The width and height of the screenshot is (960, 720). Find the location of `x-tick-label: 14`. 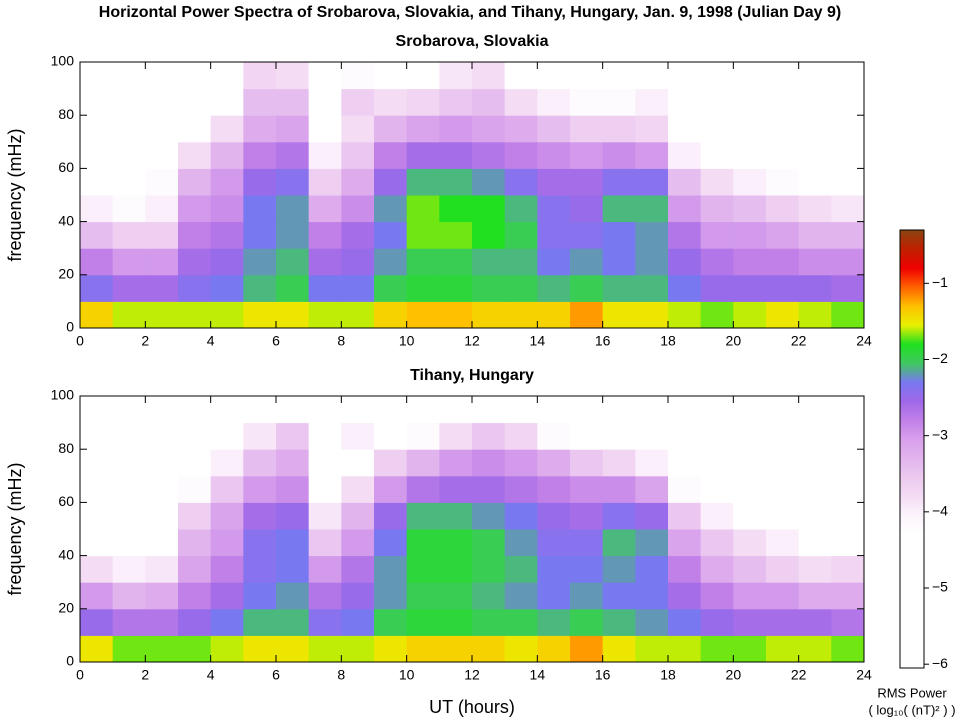

x-tick-label: 14 is located at coordinates (538, 675).